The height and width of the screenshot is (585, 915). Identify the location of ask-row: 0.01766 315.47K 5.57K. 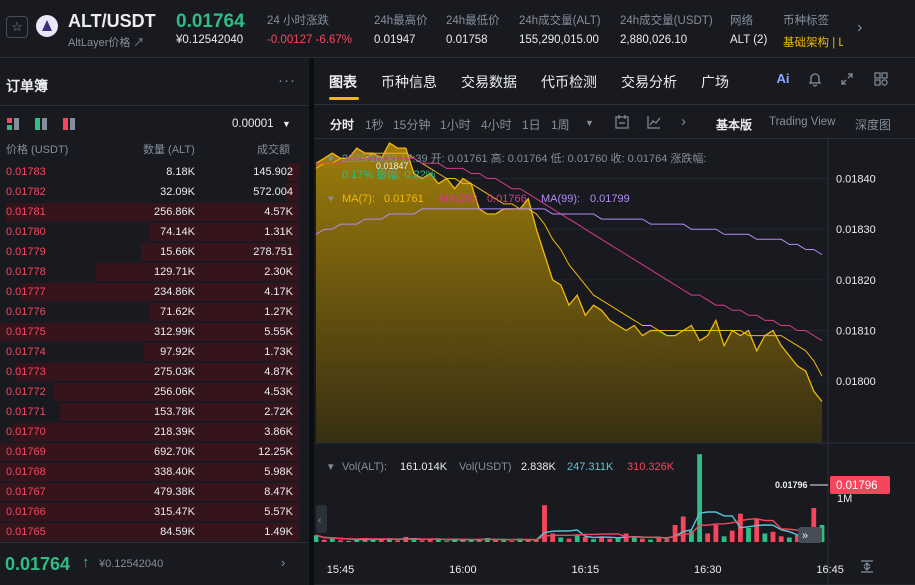
(150, 512).